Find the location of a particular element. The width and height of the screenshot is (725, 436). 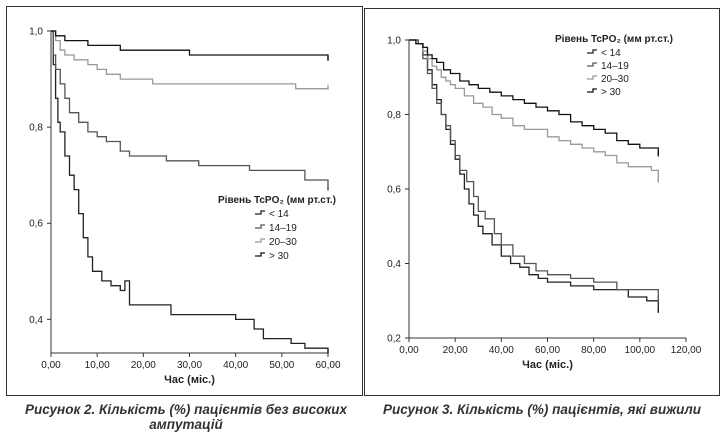

x-tick-label: 100,00 is located at coordinates (640, 350).